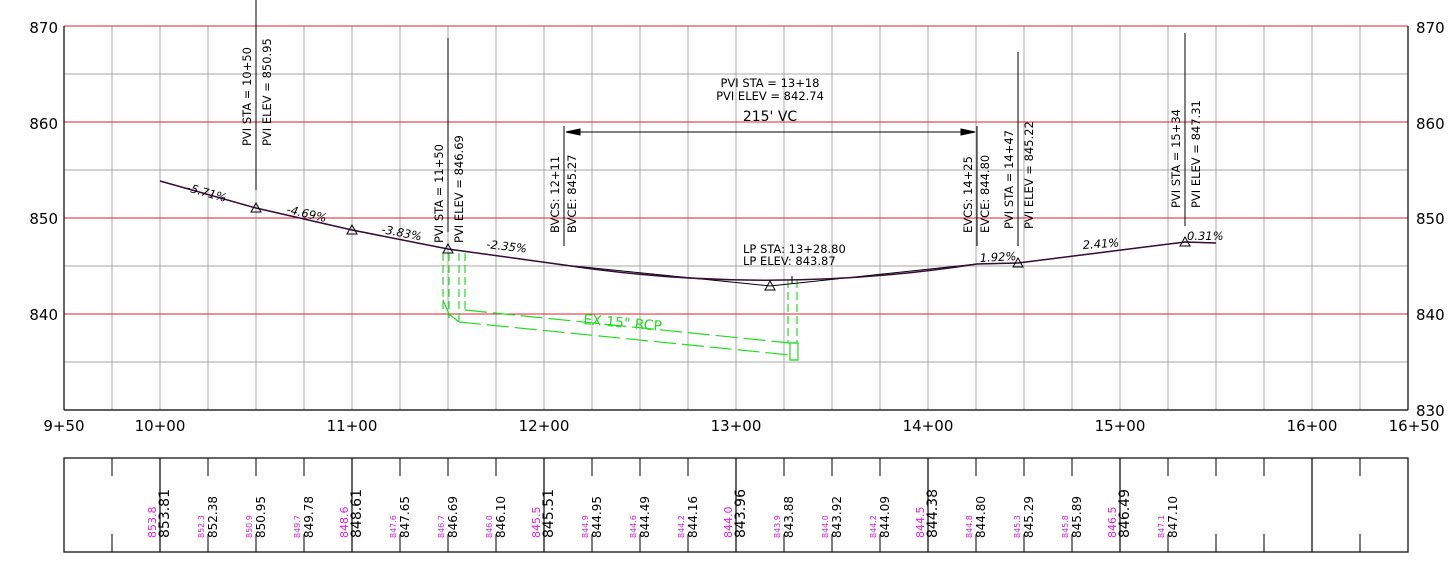 This screenshot has width=1454, height=564. I want to click on existing-elevation: 849.7, so click(297, 526).